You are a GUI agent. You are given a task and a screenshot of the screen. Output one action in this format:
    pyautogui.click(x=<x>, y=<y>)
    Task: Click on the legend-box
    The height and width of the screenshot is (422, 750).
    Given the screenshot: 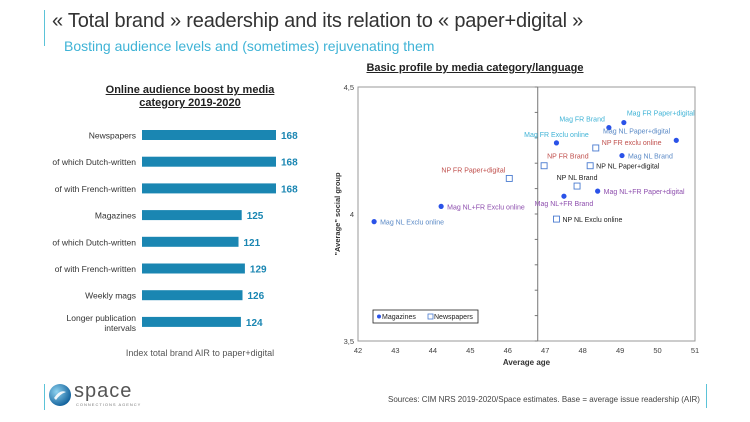 What is the action you would take?
    pyautogui.click(x=425, y=316)
    